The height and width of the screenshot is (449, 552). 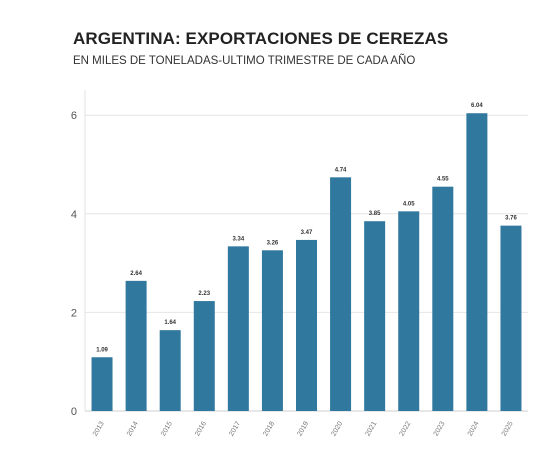 What do you see at coordinates (303, 428) in the screenshot?
I see `x-tick-label: 2019` at bounding box center [303, 428].